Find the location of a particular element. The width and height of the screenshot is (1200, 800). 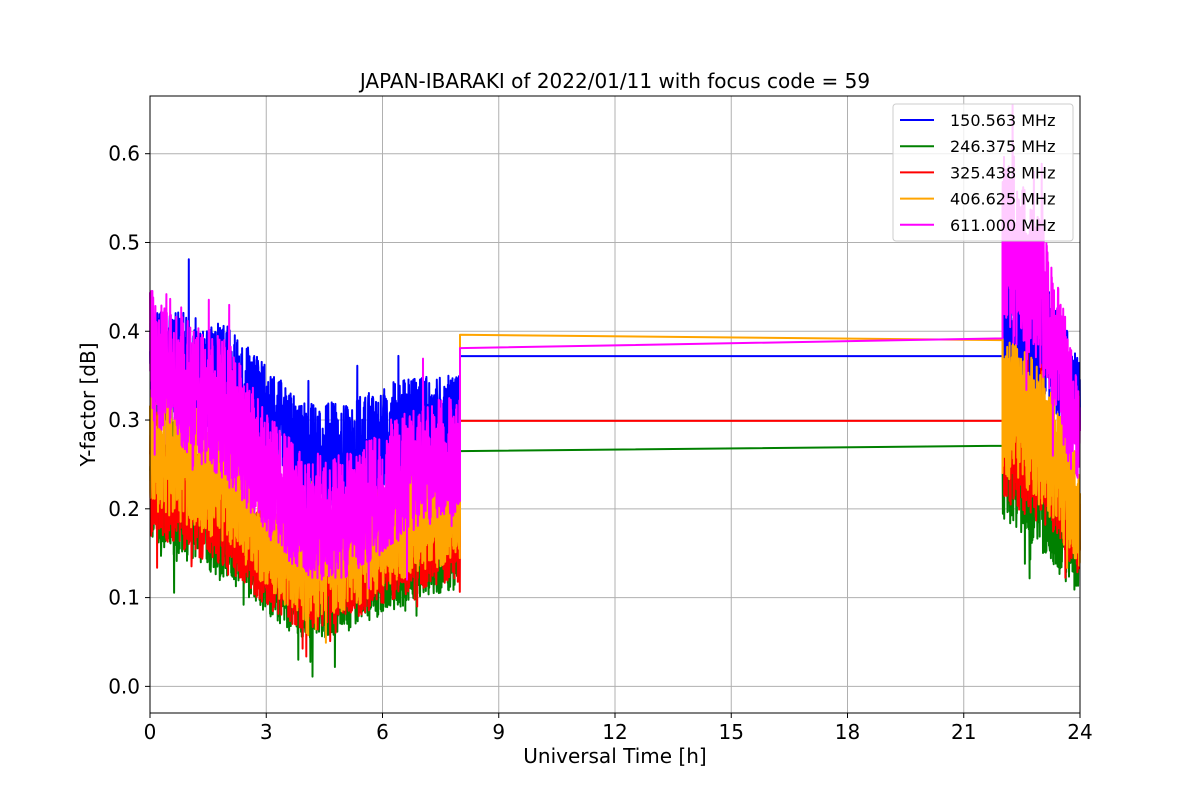

x-axis-label: Universal Time [h] is located at coordinates (614, 756).